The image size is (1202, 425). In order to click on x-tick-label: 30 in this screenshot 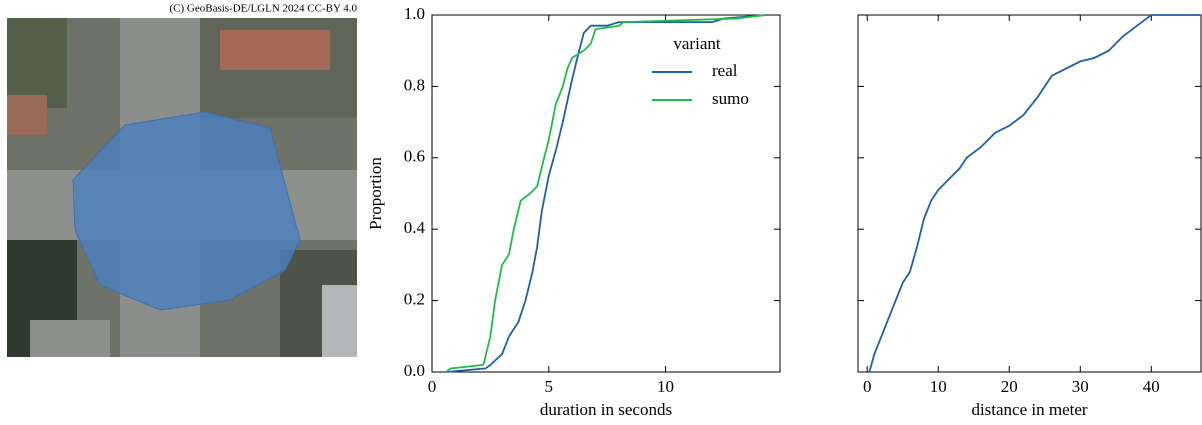, I will do `click(1080, 386)`.